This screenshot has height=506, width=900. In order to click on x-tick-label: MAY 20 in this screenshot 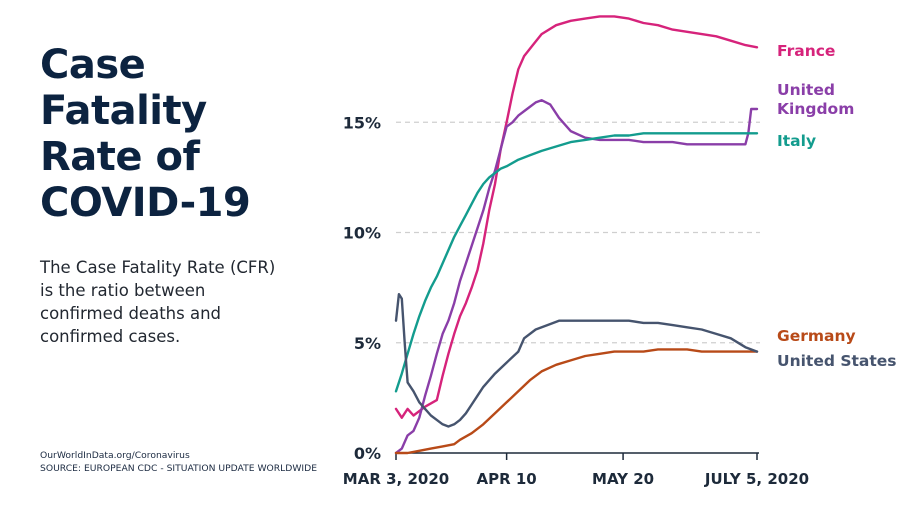, I will do `click(623, 479)`.